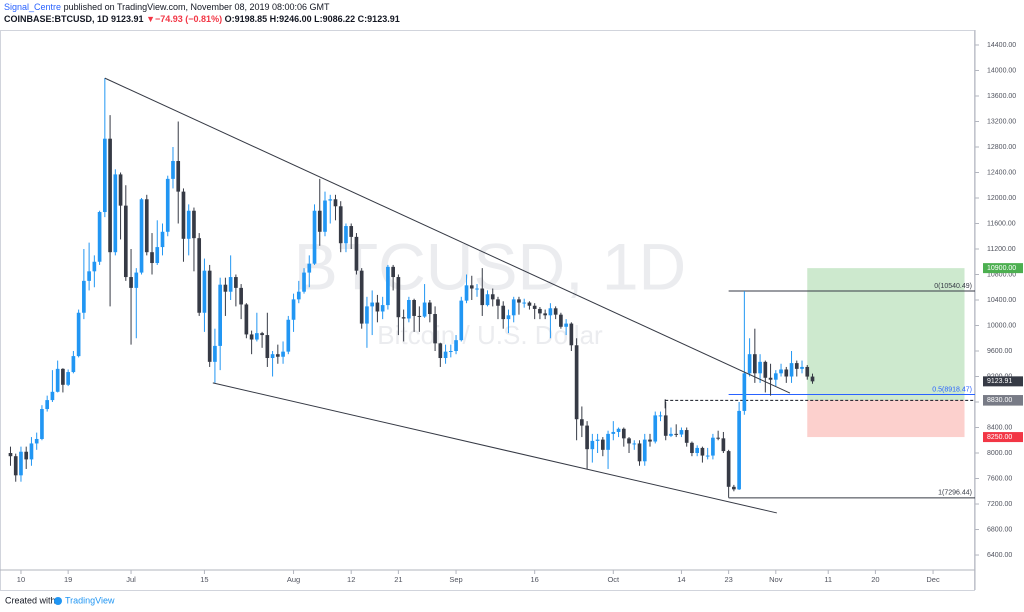 The width and height of the screenshot is (1024, 612). I want to click on x-tick-label: Nov, so click(776, 579).